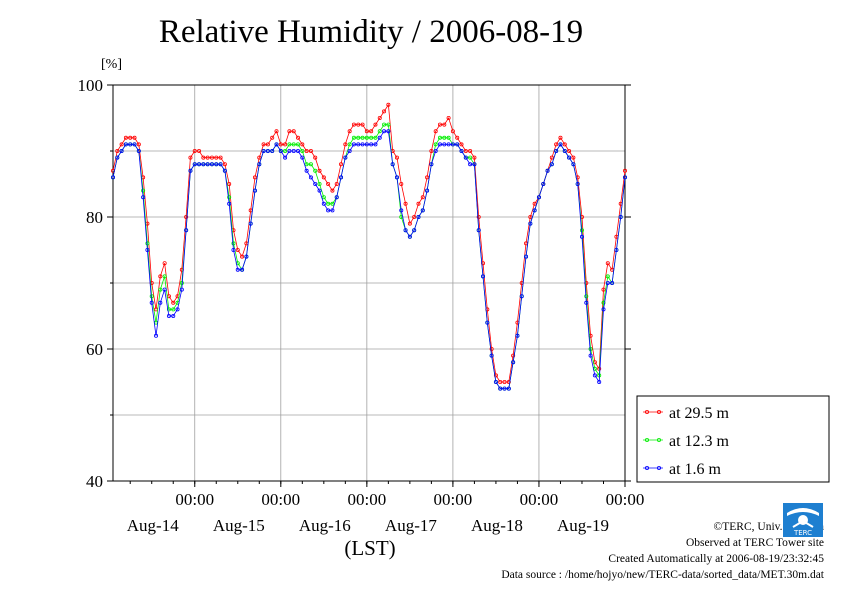  What do you see at coordinates (699, 441) in the screenshot?
I see `legend-label: at 12.3 m` at bounding box center [699, 441].